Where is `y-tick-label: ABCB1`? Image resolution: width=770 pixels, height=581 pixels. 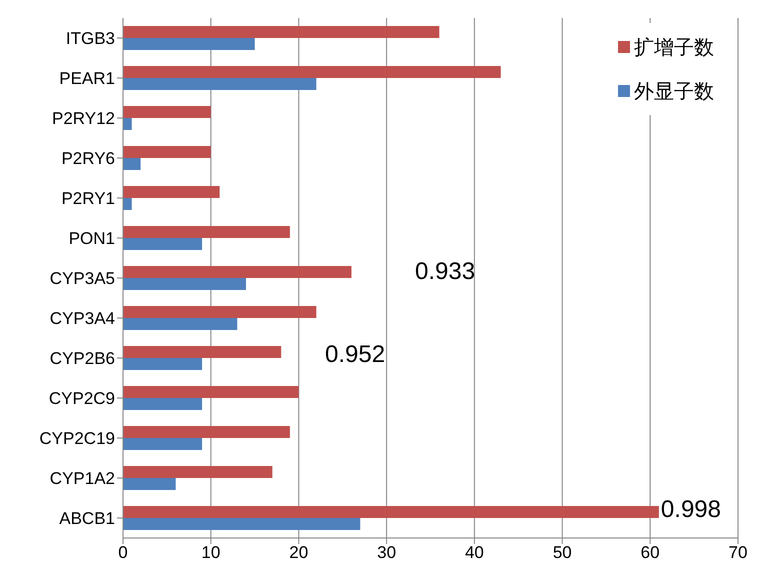 y-tick-label: ABCB1 is located at coordinates (87, 518).